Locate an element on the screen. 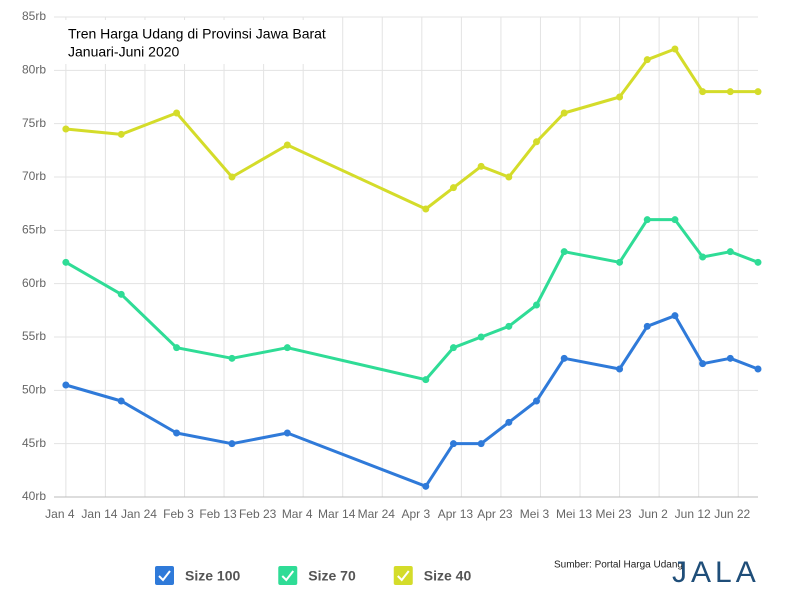  x-tick-label: Apr 13 is located at coordinates (456, 514).